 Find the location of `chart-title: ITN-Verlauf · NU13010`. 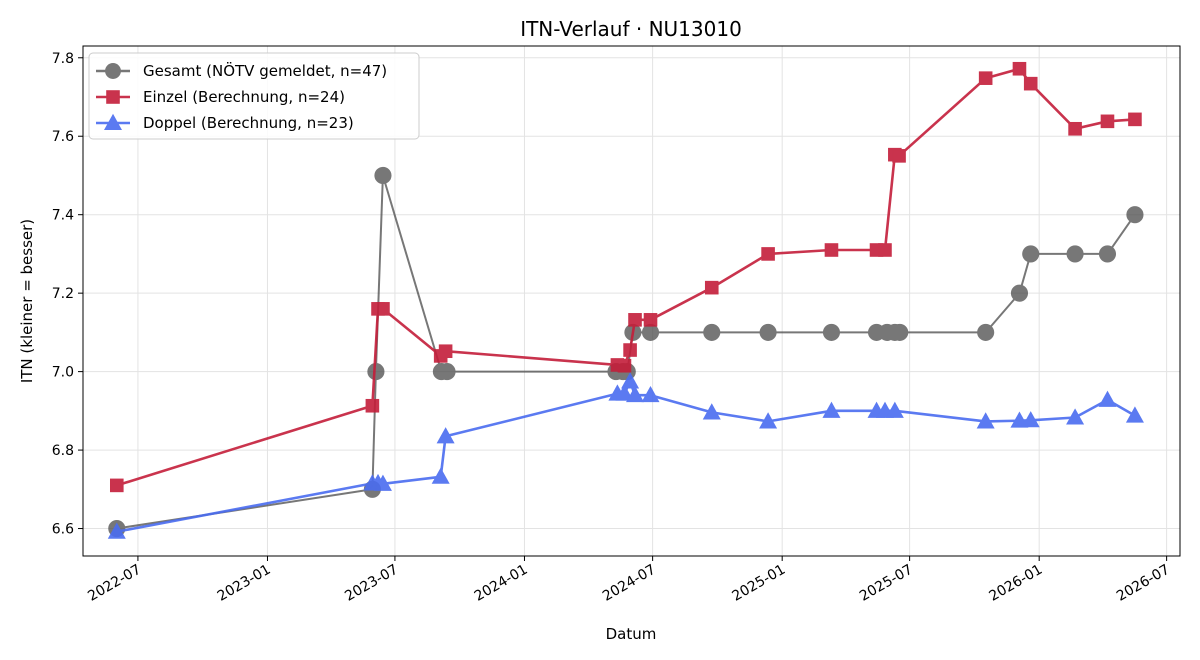

chart-title: ITN-Verlauf · NU13010 is located at coordinates (631, 29).